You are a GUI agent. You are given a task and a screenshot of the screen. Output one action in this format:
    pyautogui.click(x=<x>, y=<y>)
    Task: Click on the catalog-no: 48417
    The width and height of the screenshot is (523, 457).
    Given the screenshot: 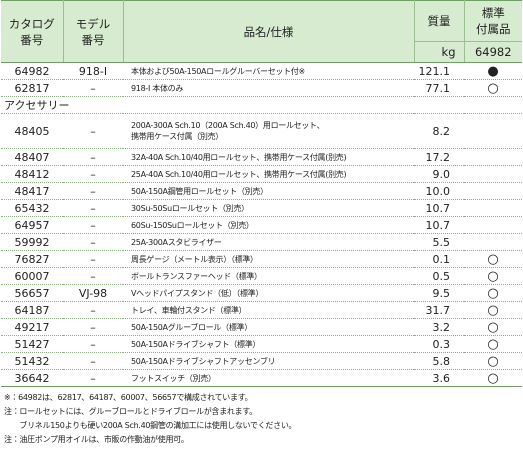 What is the action you would take?
    pyautogui.click(x=32, y=191)
    